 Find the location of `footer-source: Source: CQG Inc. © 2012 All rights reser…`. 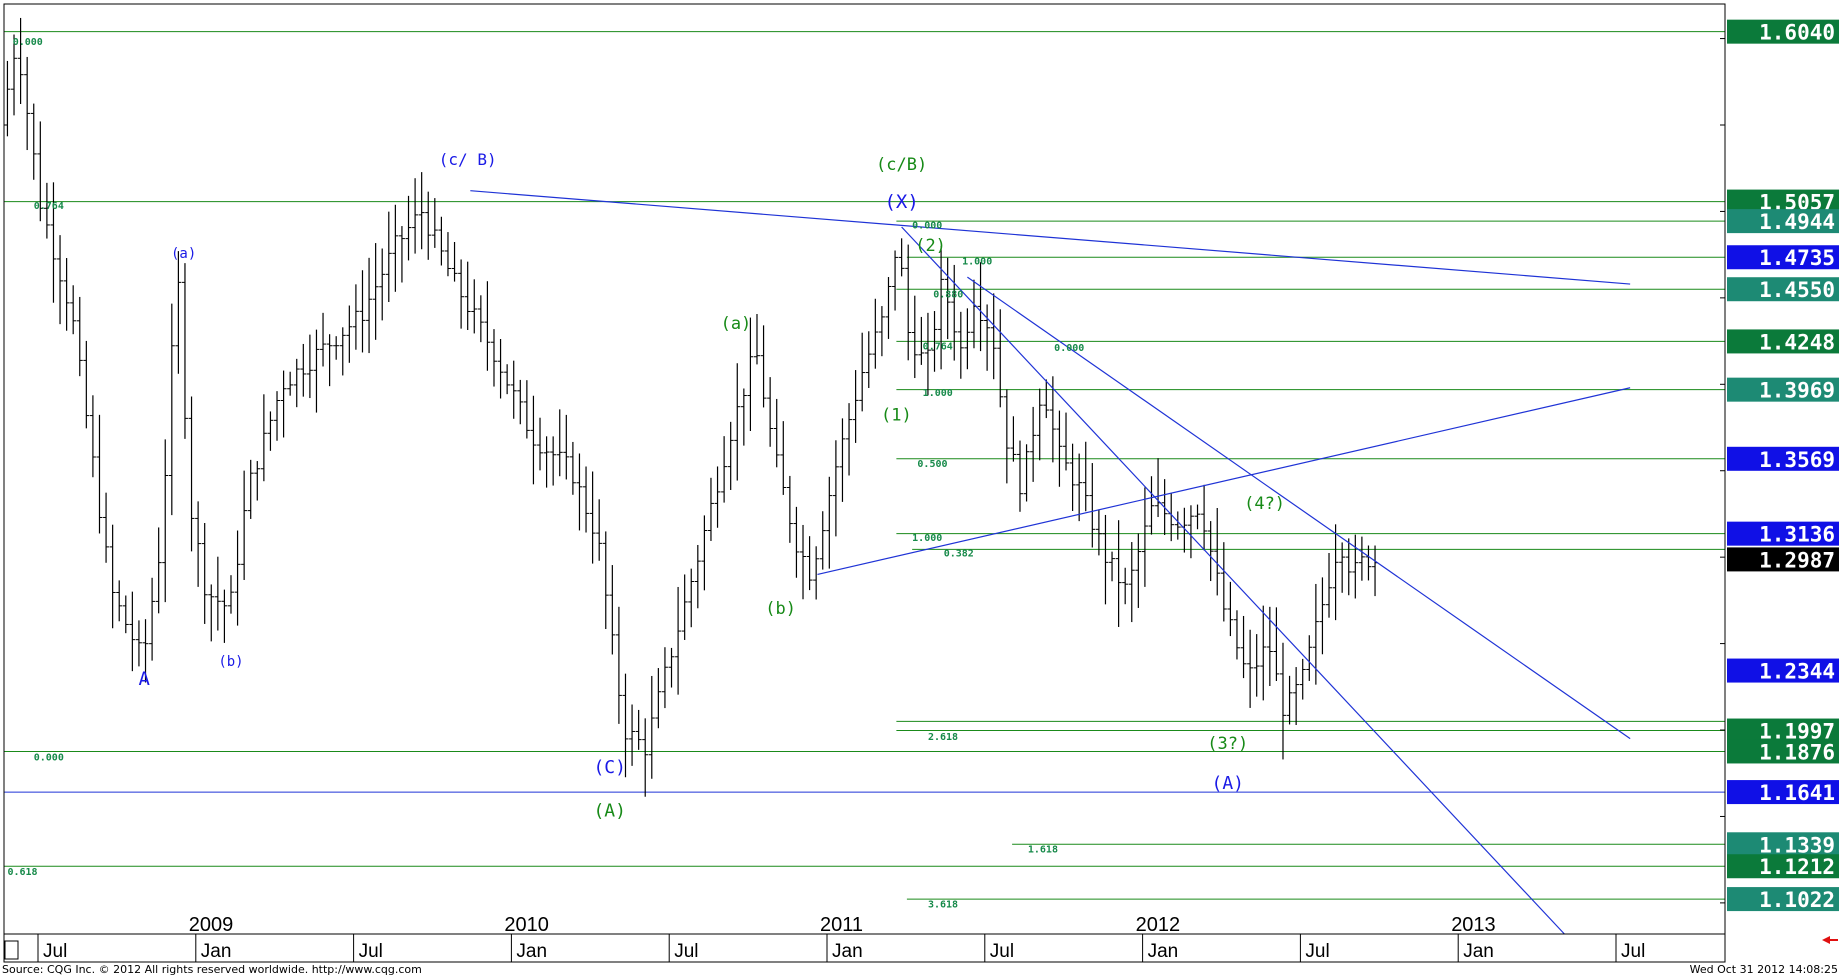

footer-source: Source: CQG Inc. © 2012 All rights reser… is located at coordinates (212, 969).